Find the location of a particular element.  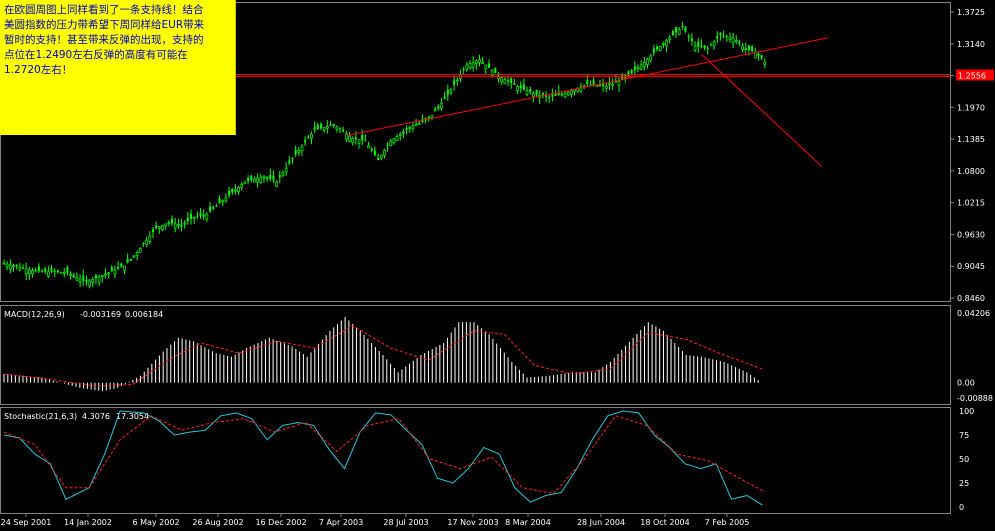

macd-tick-label: 0.04206 is located at coordinates (973, 313).